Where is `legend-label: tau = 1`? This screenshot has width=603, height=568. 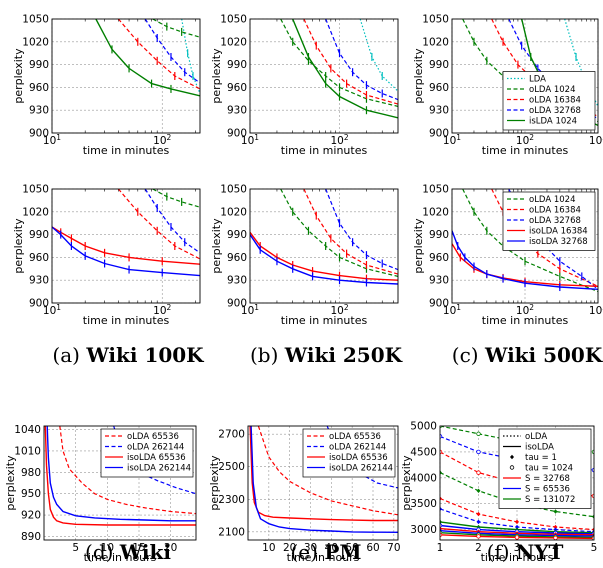
legend-label: tau = 1 is located at coordinates (541, 458).